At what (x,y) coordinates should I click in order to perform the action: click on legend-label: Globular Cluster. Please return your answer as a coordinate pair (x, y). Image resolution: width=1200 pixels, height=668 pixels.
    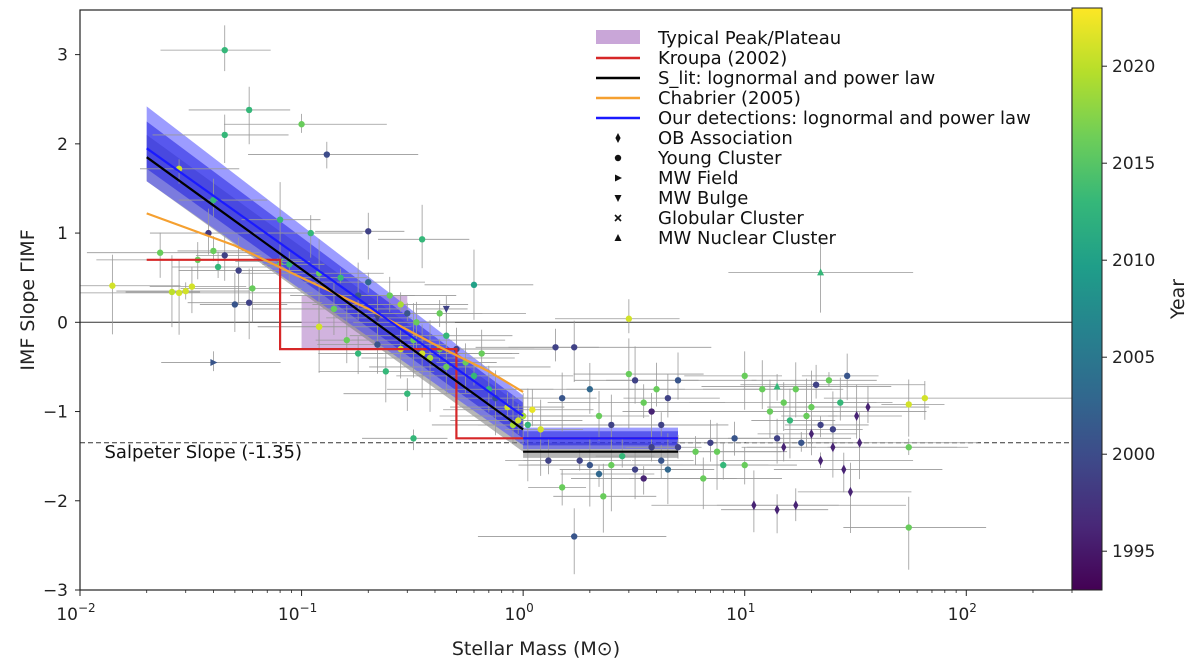
    Looking at the image, I should click on (731, 218).